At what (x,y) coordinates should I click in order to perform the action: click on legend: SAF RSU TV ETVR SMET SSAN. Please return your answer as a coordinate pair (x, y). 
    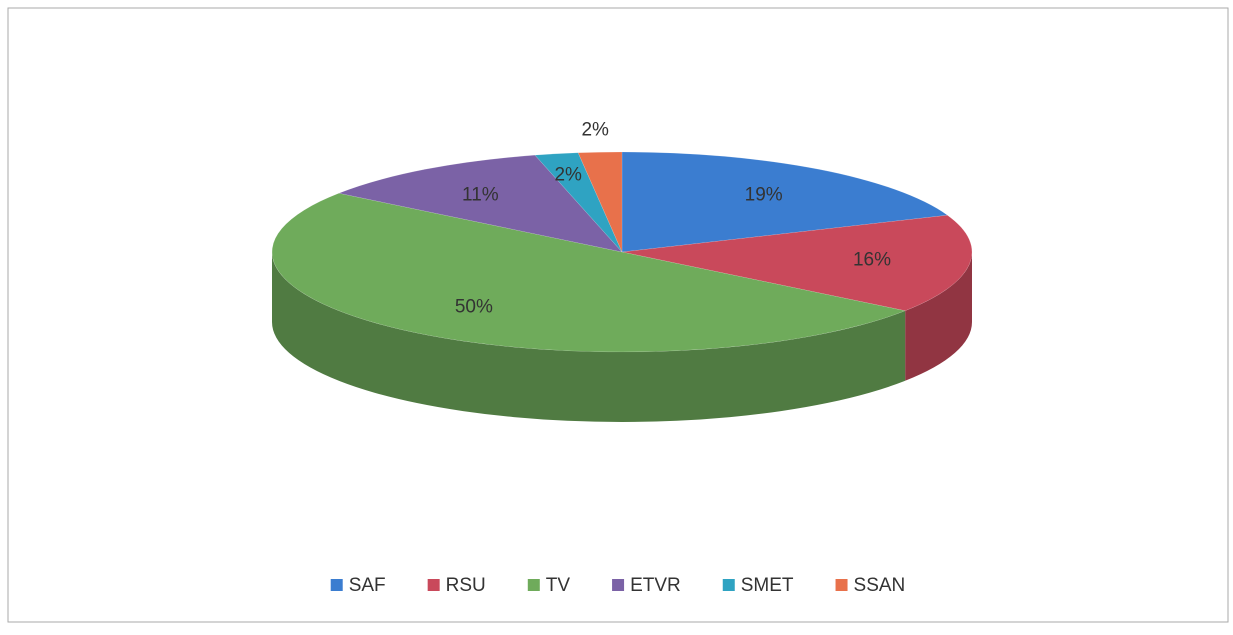
    Looking at the image, I should click on (618, 585).